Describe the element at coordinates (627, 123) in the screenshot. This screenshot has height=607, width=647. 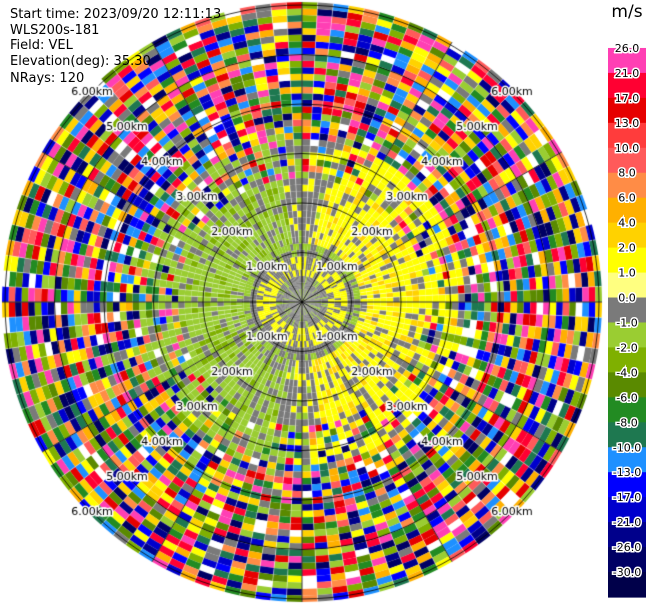
I see `colorbar-tick-label: 13.0` at that location.